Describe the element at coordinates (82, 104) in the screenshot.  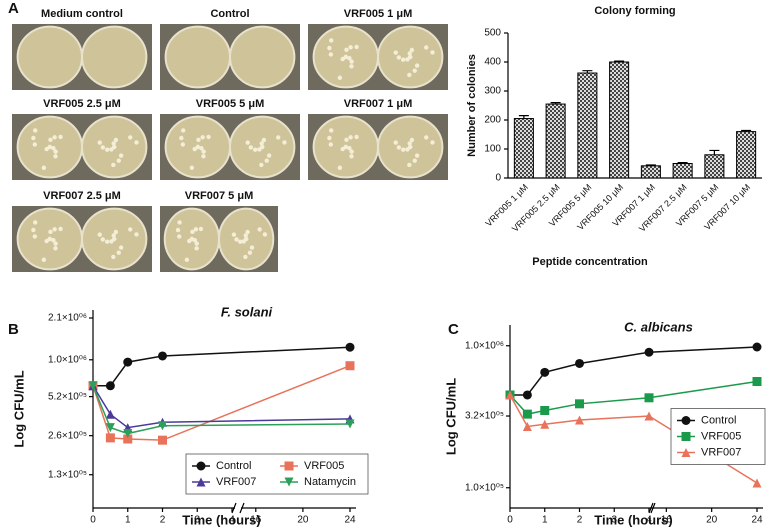
I see `photo-label: VRF005 2.5 μM` at that location.